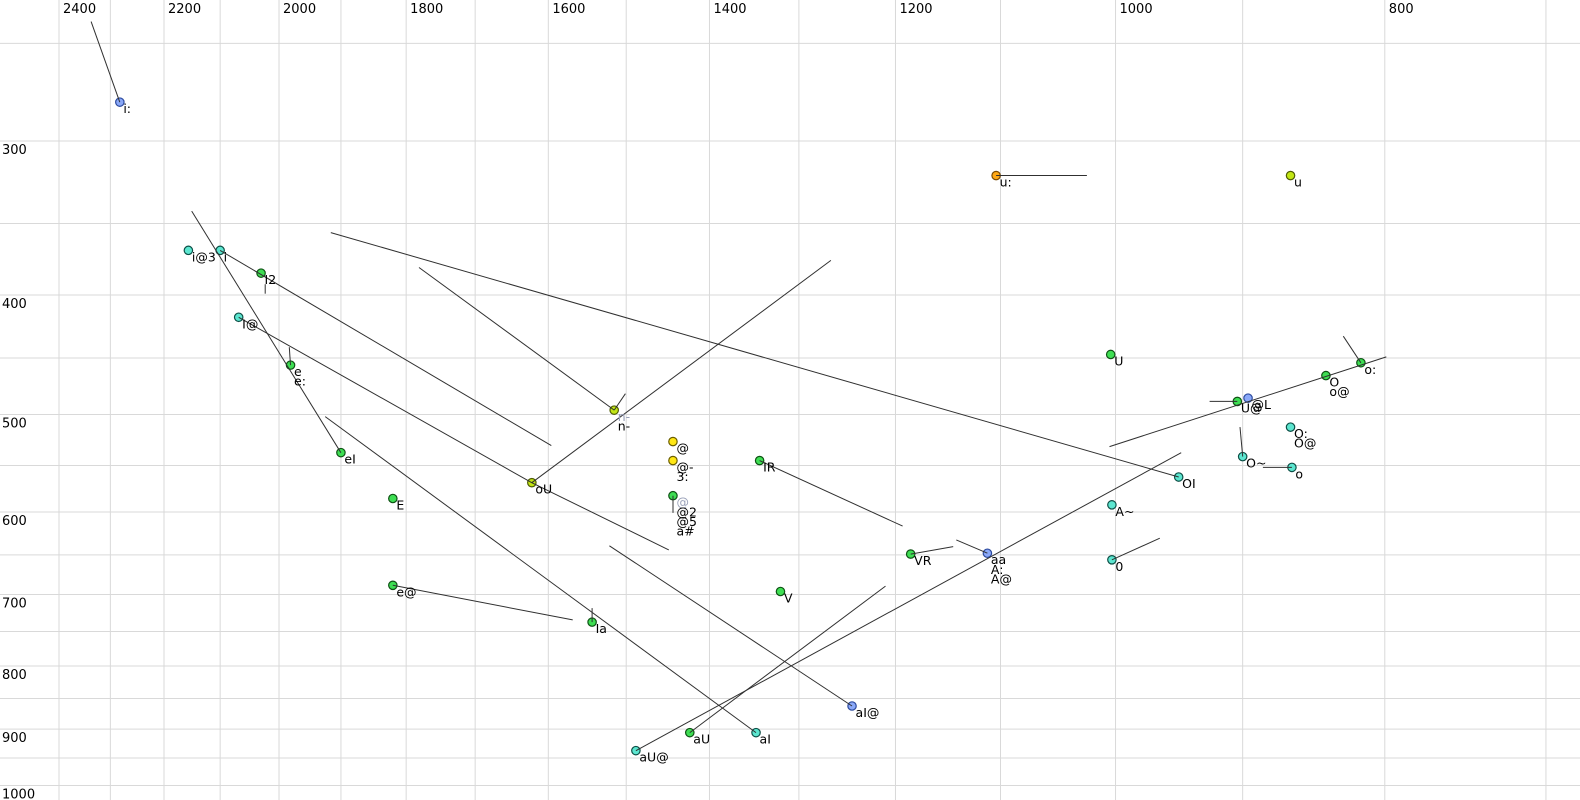 This screenshot has height=800, width=1580. I want to click on vowel-label-oU: oU, so click(543, 489).